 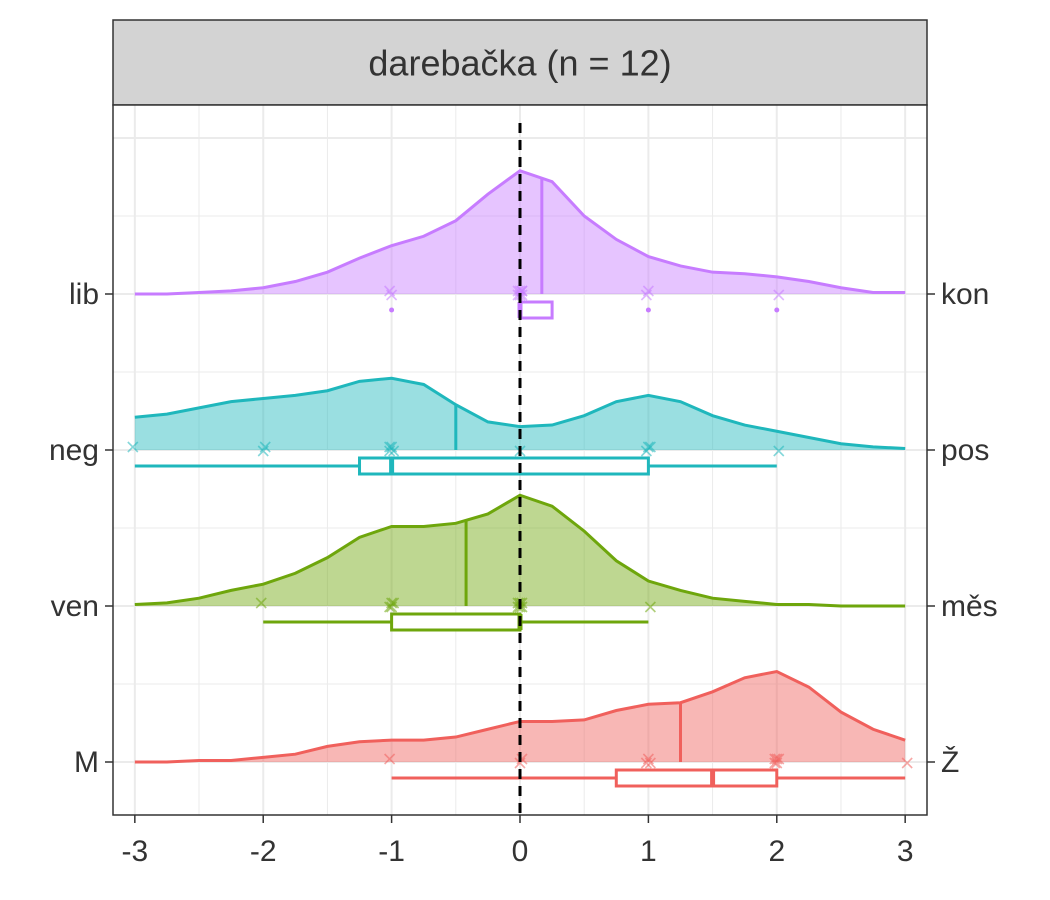 I want to click on y-tick-label: ven, so click(x=75, y=606).